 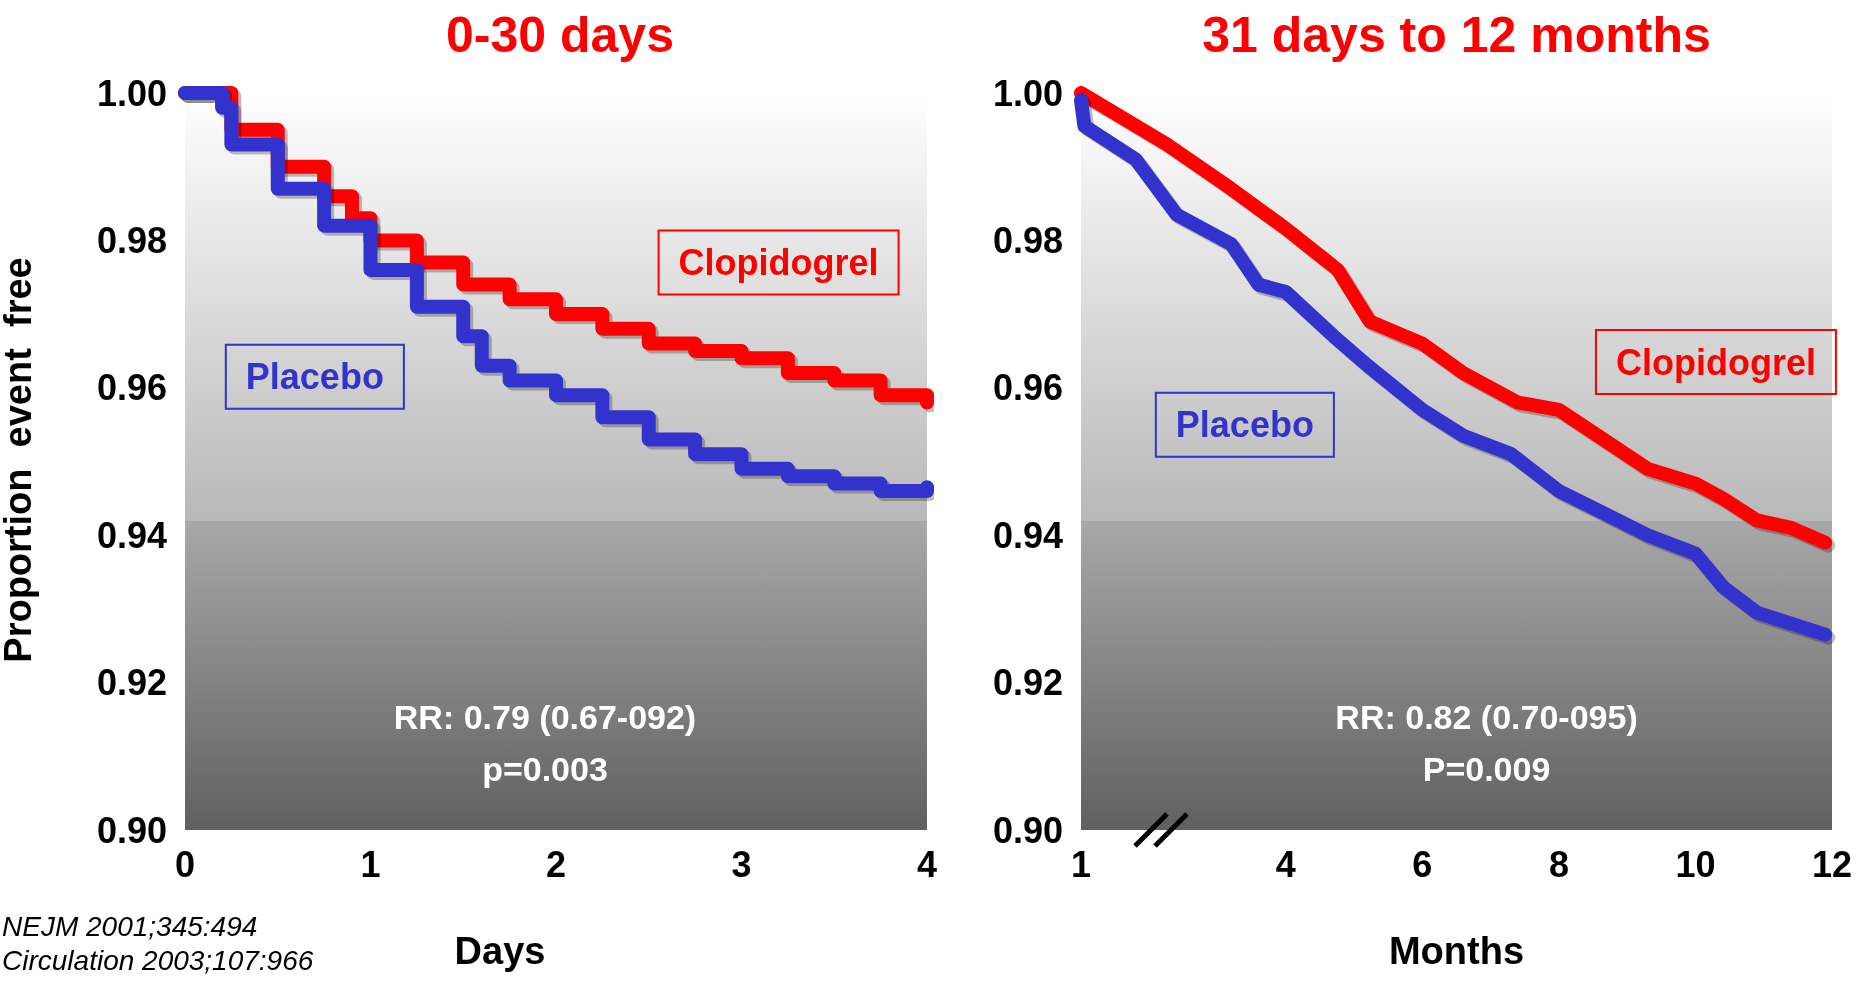 I want to click on x-tick-label: 12, so click(x=1832, y=864).